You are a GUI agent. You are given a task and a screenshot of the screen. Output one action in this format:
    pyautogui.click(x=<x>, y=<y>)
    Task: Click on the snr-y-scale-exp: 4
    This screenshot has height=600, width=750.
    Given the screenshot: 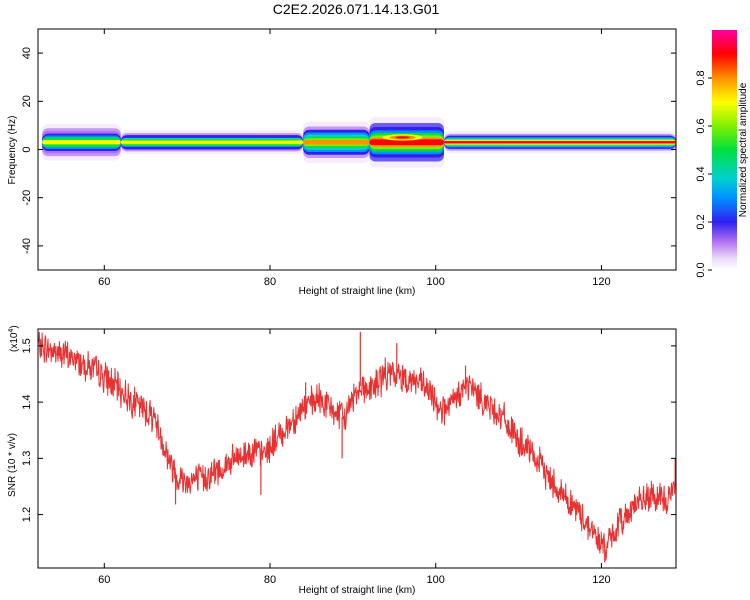 What is the action you would take?
    pyautogui.click(x=11, y=331)
    